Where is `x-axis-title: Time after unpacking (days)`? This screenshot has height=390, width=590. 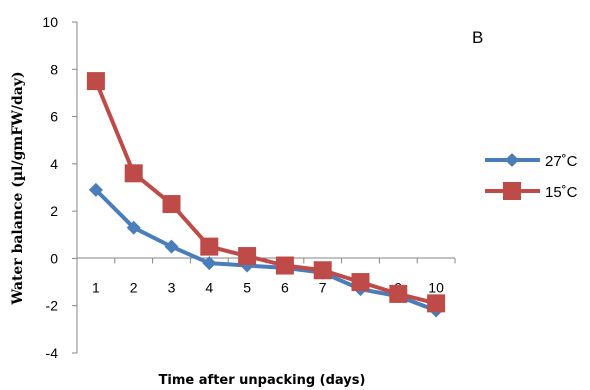 x-axis-title: Time after unpacking (days) is located at coordinates (262, 380).